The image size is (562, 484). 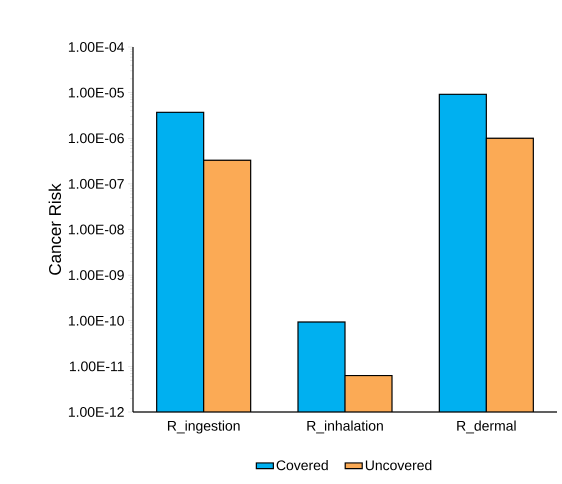 What do you see at coordinates (96, 229) in the screenshot?
I see `y-tick-label: 1.00E-08` at bounding box center [96, 229].